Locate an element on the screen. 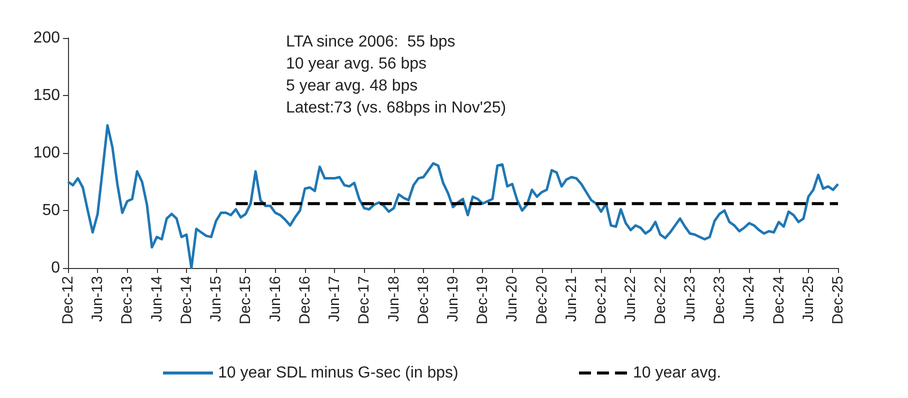 This screenshot has height=398, width=908. x-tick-label: Jun-20 is located at coordinates (512, 299).